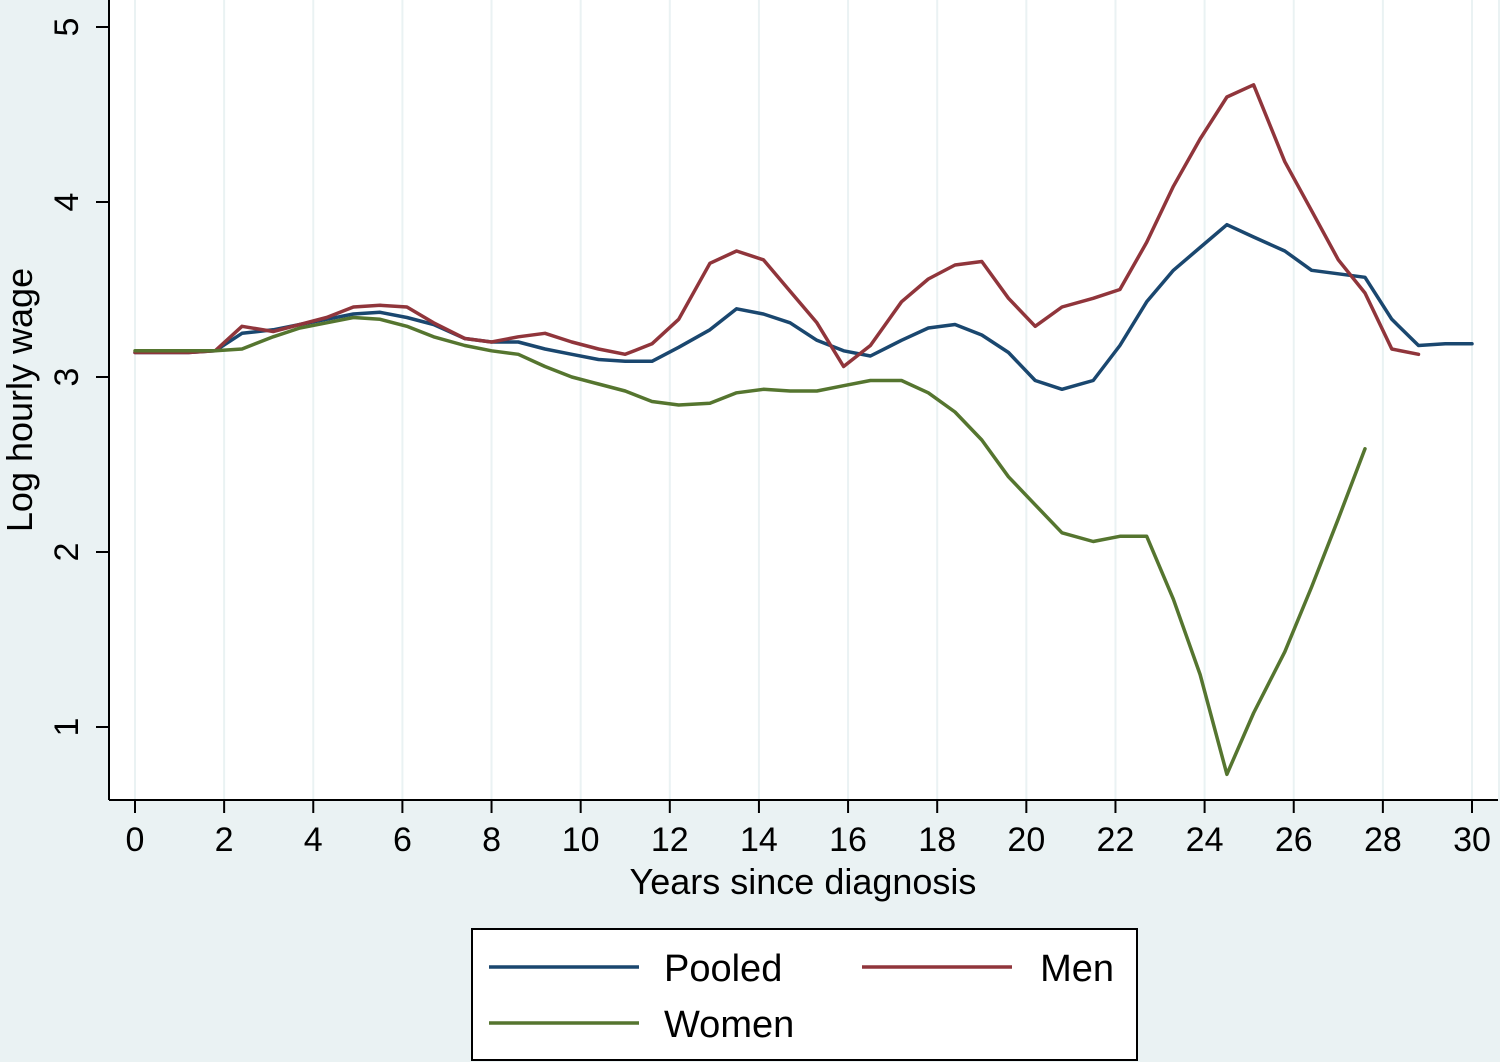 The width and height of the screenshot is (1500, 1062). I want to click on legend-label-men: Men, so click(1077, 969).